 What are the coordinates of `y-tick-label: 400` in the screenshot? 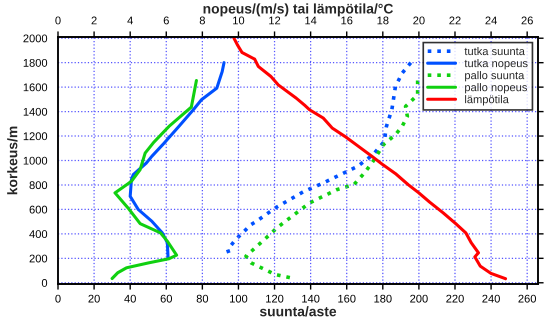 It's located at (38, 234).